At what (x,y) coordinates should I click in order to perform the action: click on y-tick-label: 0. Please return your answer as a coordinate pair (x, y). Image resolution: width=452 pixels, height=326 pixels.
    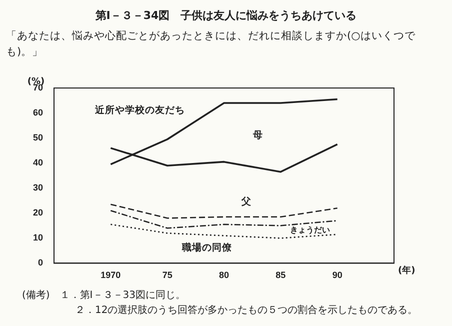
    Looking at the image, I should click on (41, 263).